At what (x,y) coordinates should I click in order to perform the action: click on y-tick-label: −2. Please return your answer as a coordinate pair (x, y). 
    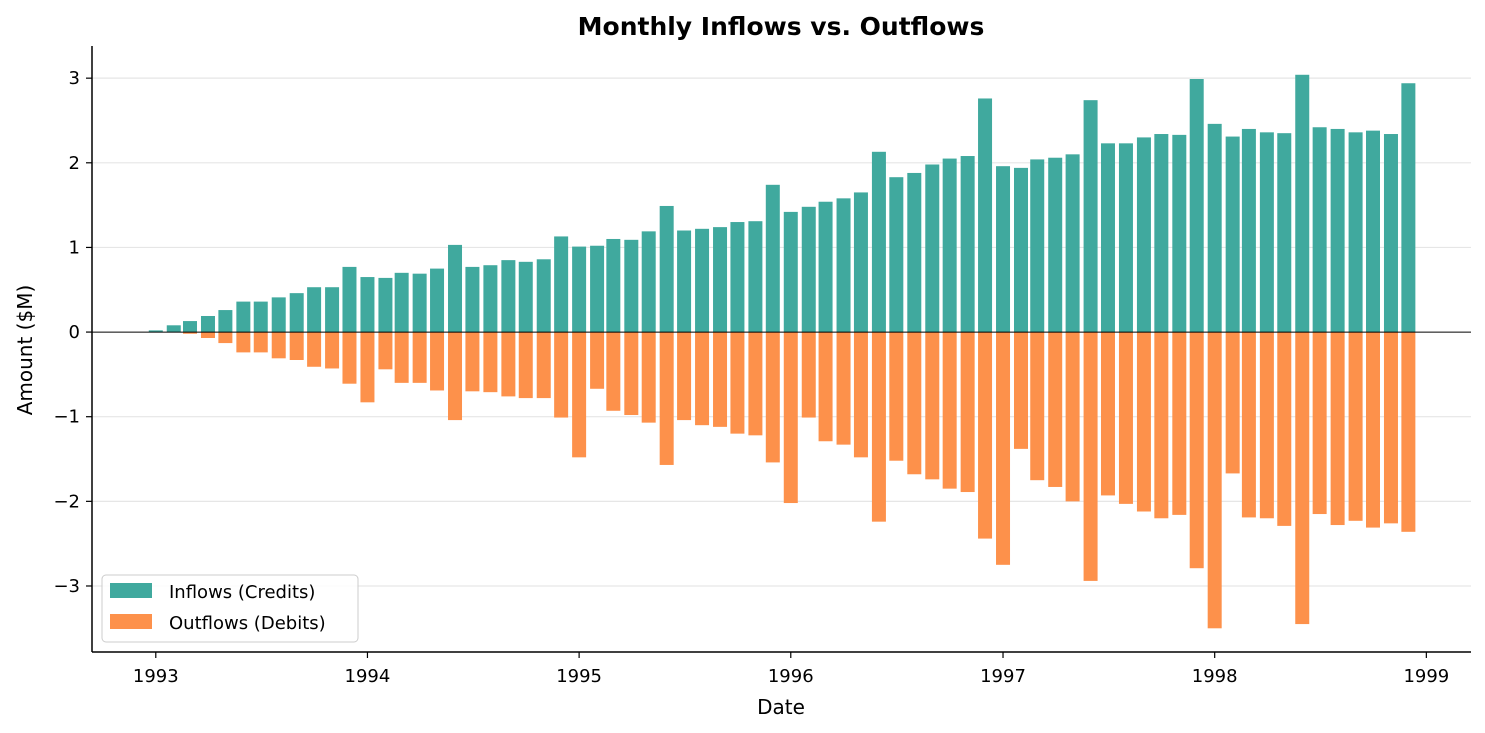
    Looking at the image, I should click on (66, 501).